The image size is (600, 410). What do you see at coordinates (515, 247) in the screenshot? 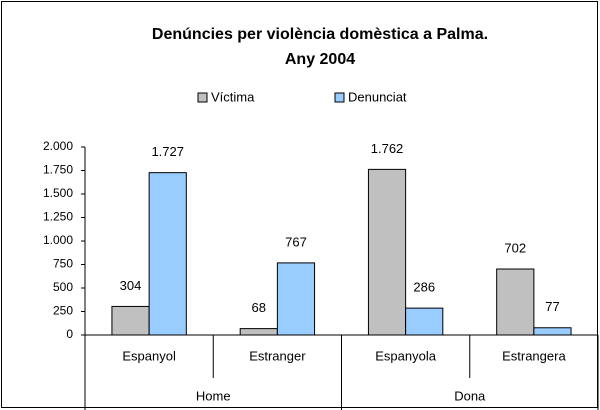
I see `data-label: 702` at bounding box center [515, 247].